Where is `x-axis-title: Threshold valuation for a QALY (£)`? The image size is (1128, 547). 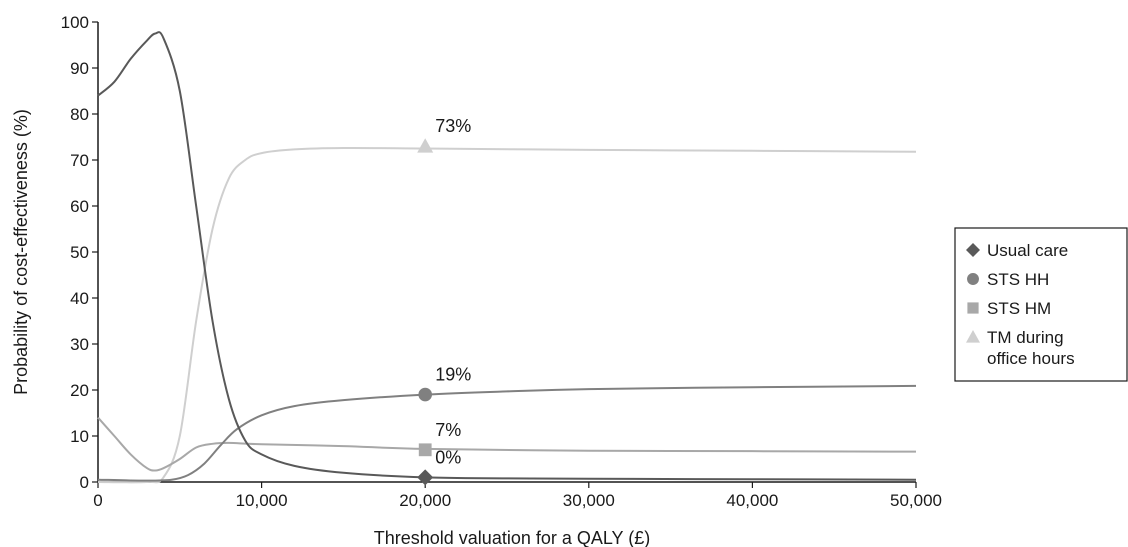
x-axis-title: Threshold valuation for a QALY (£) is located at coordinates (512, 537).